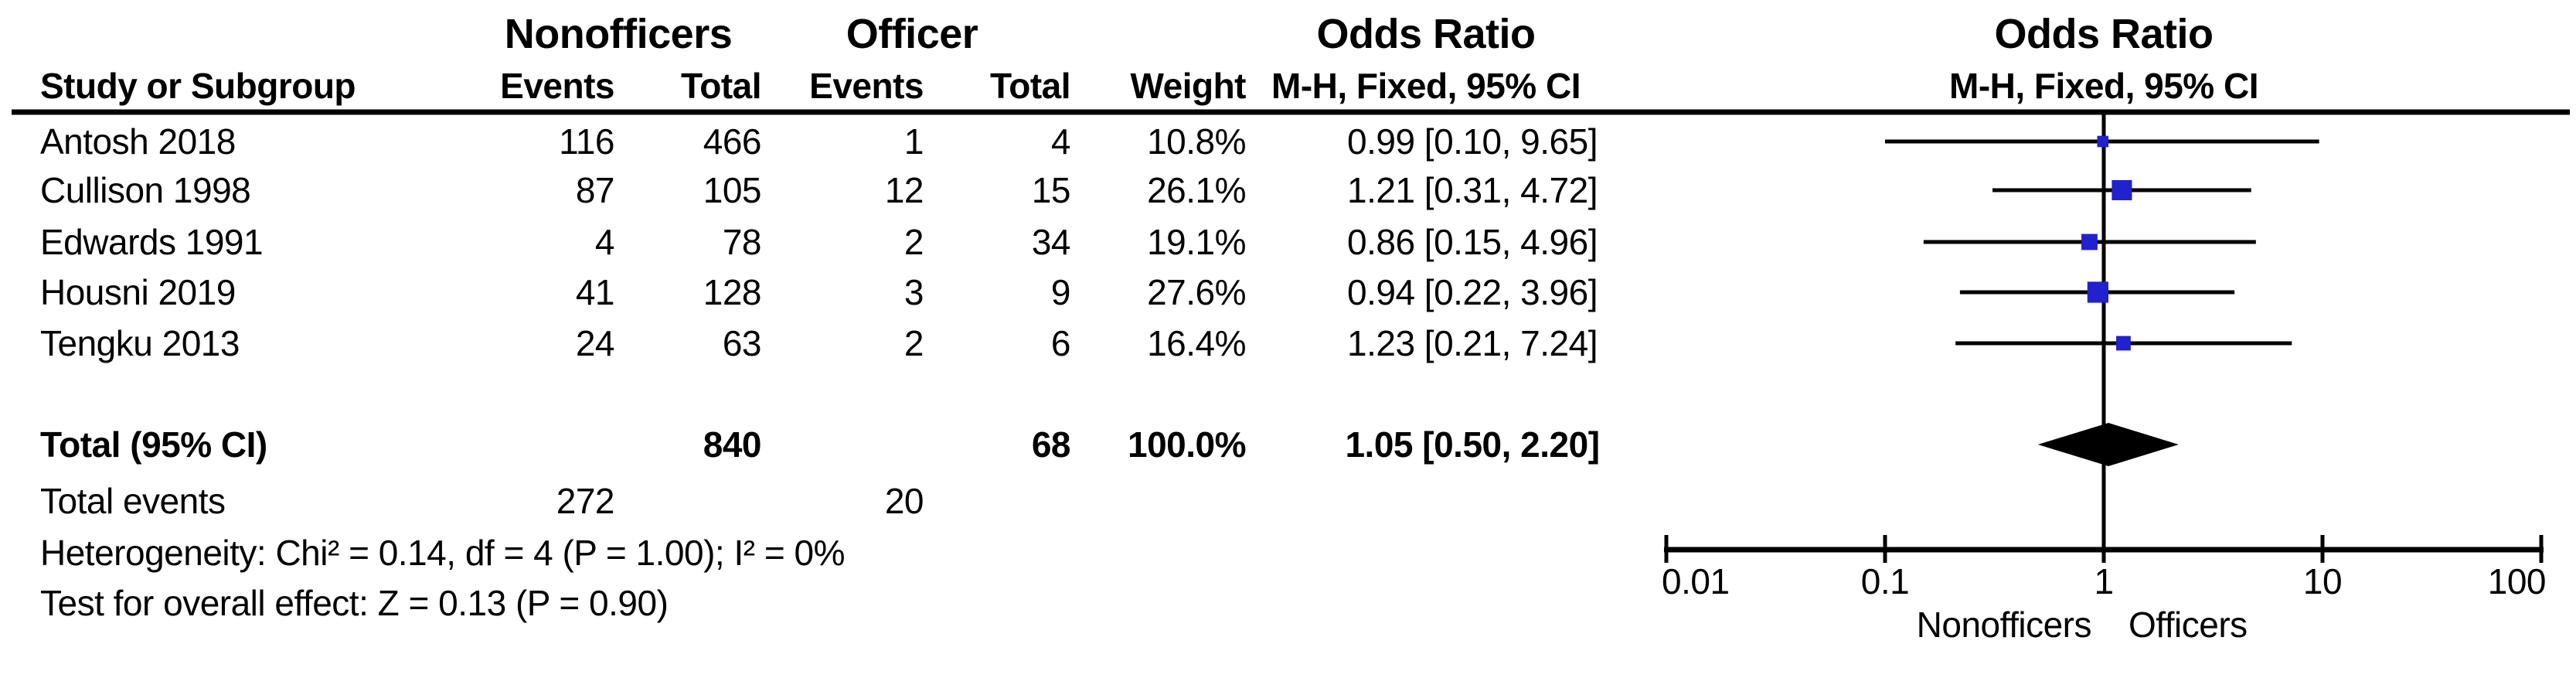 The height and width of the screenshot is (678, 2576). What do you see at coordinates (732, 141) in the screenshot?
I see `total-nonofficers: 466` at bounding box center [732, 141].